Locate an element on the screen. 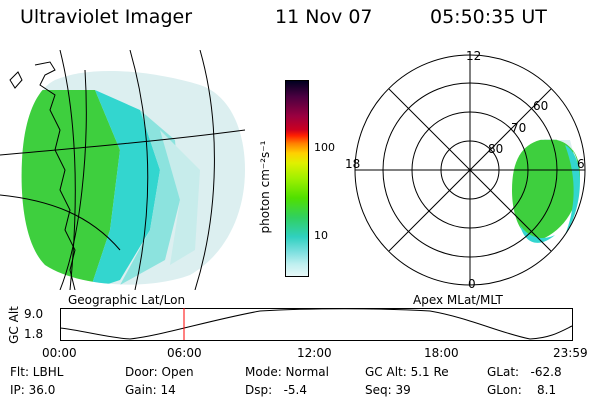  polar-panel-caption: Apex MLat/MLT is located at coordinates (458, 300).